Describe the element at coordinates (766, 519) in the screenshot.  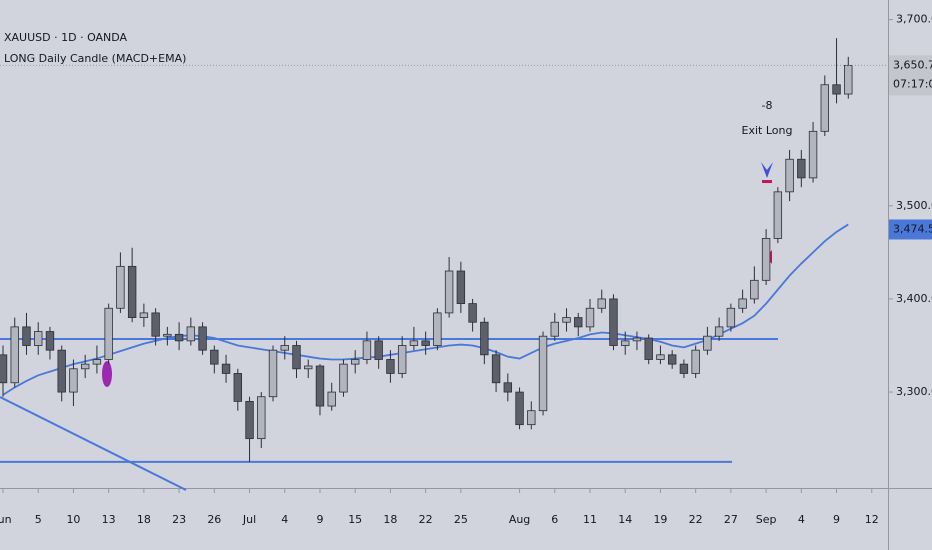
I see `x-tick-label: Sep` at that location.